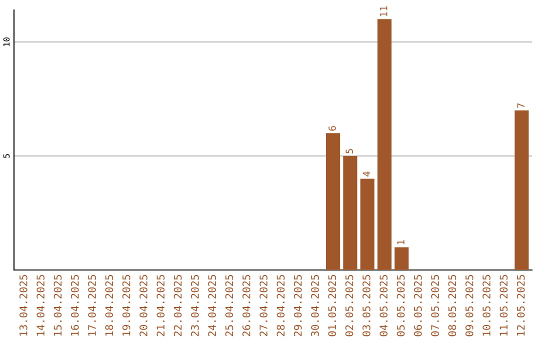 This screenshot has height=340, width=540. Describe the element at coordinates (144, 305) in the screenshot. I see `x-tick-label: 20.04.2025` at that location.